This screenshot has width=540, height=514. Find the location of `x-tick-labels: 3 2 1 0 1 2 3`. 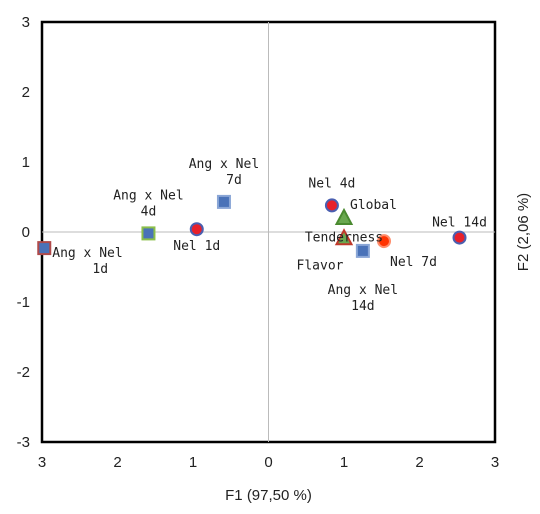

x-tick-labels: 3 2 1 0 1 2 3 is located at coordinates (268, 462).